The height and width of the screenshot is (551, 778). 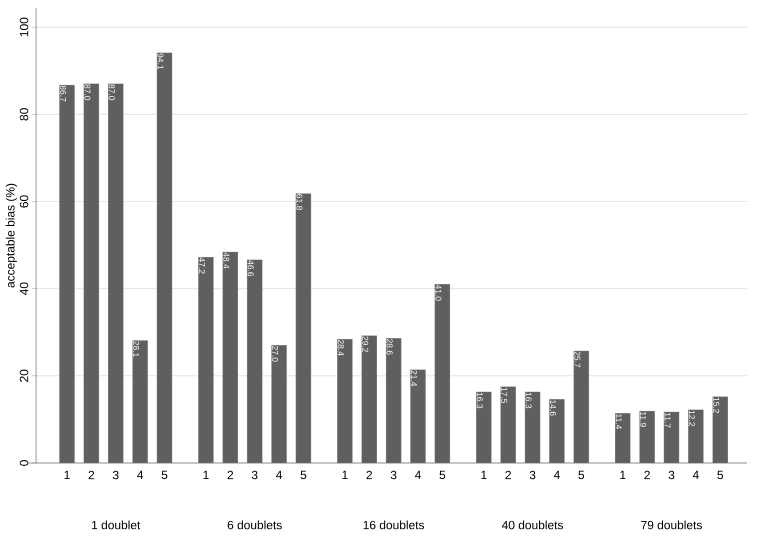 I want to click on data-label: 17.5, so click(x=504, y=396).